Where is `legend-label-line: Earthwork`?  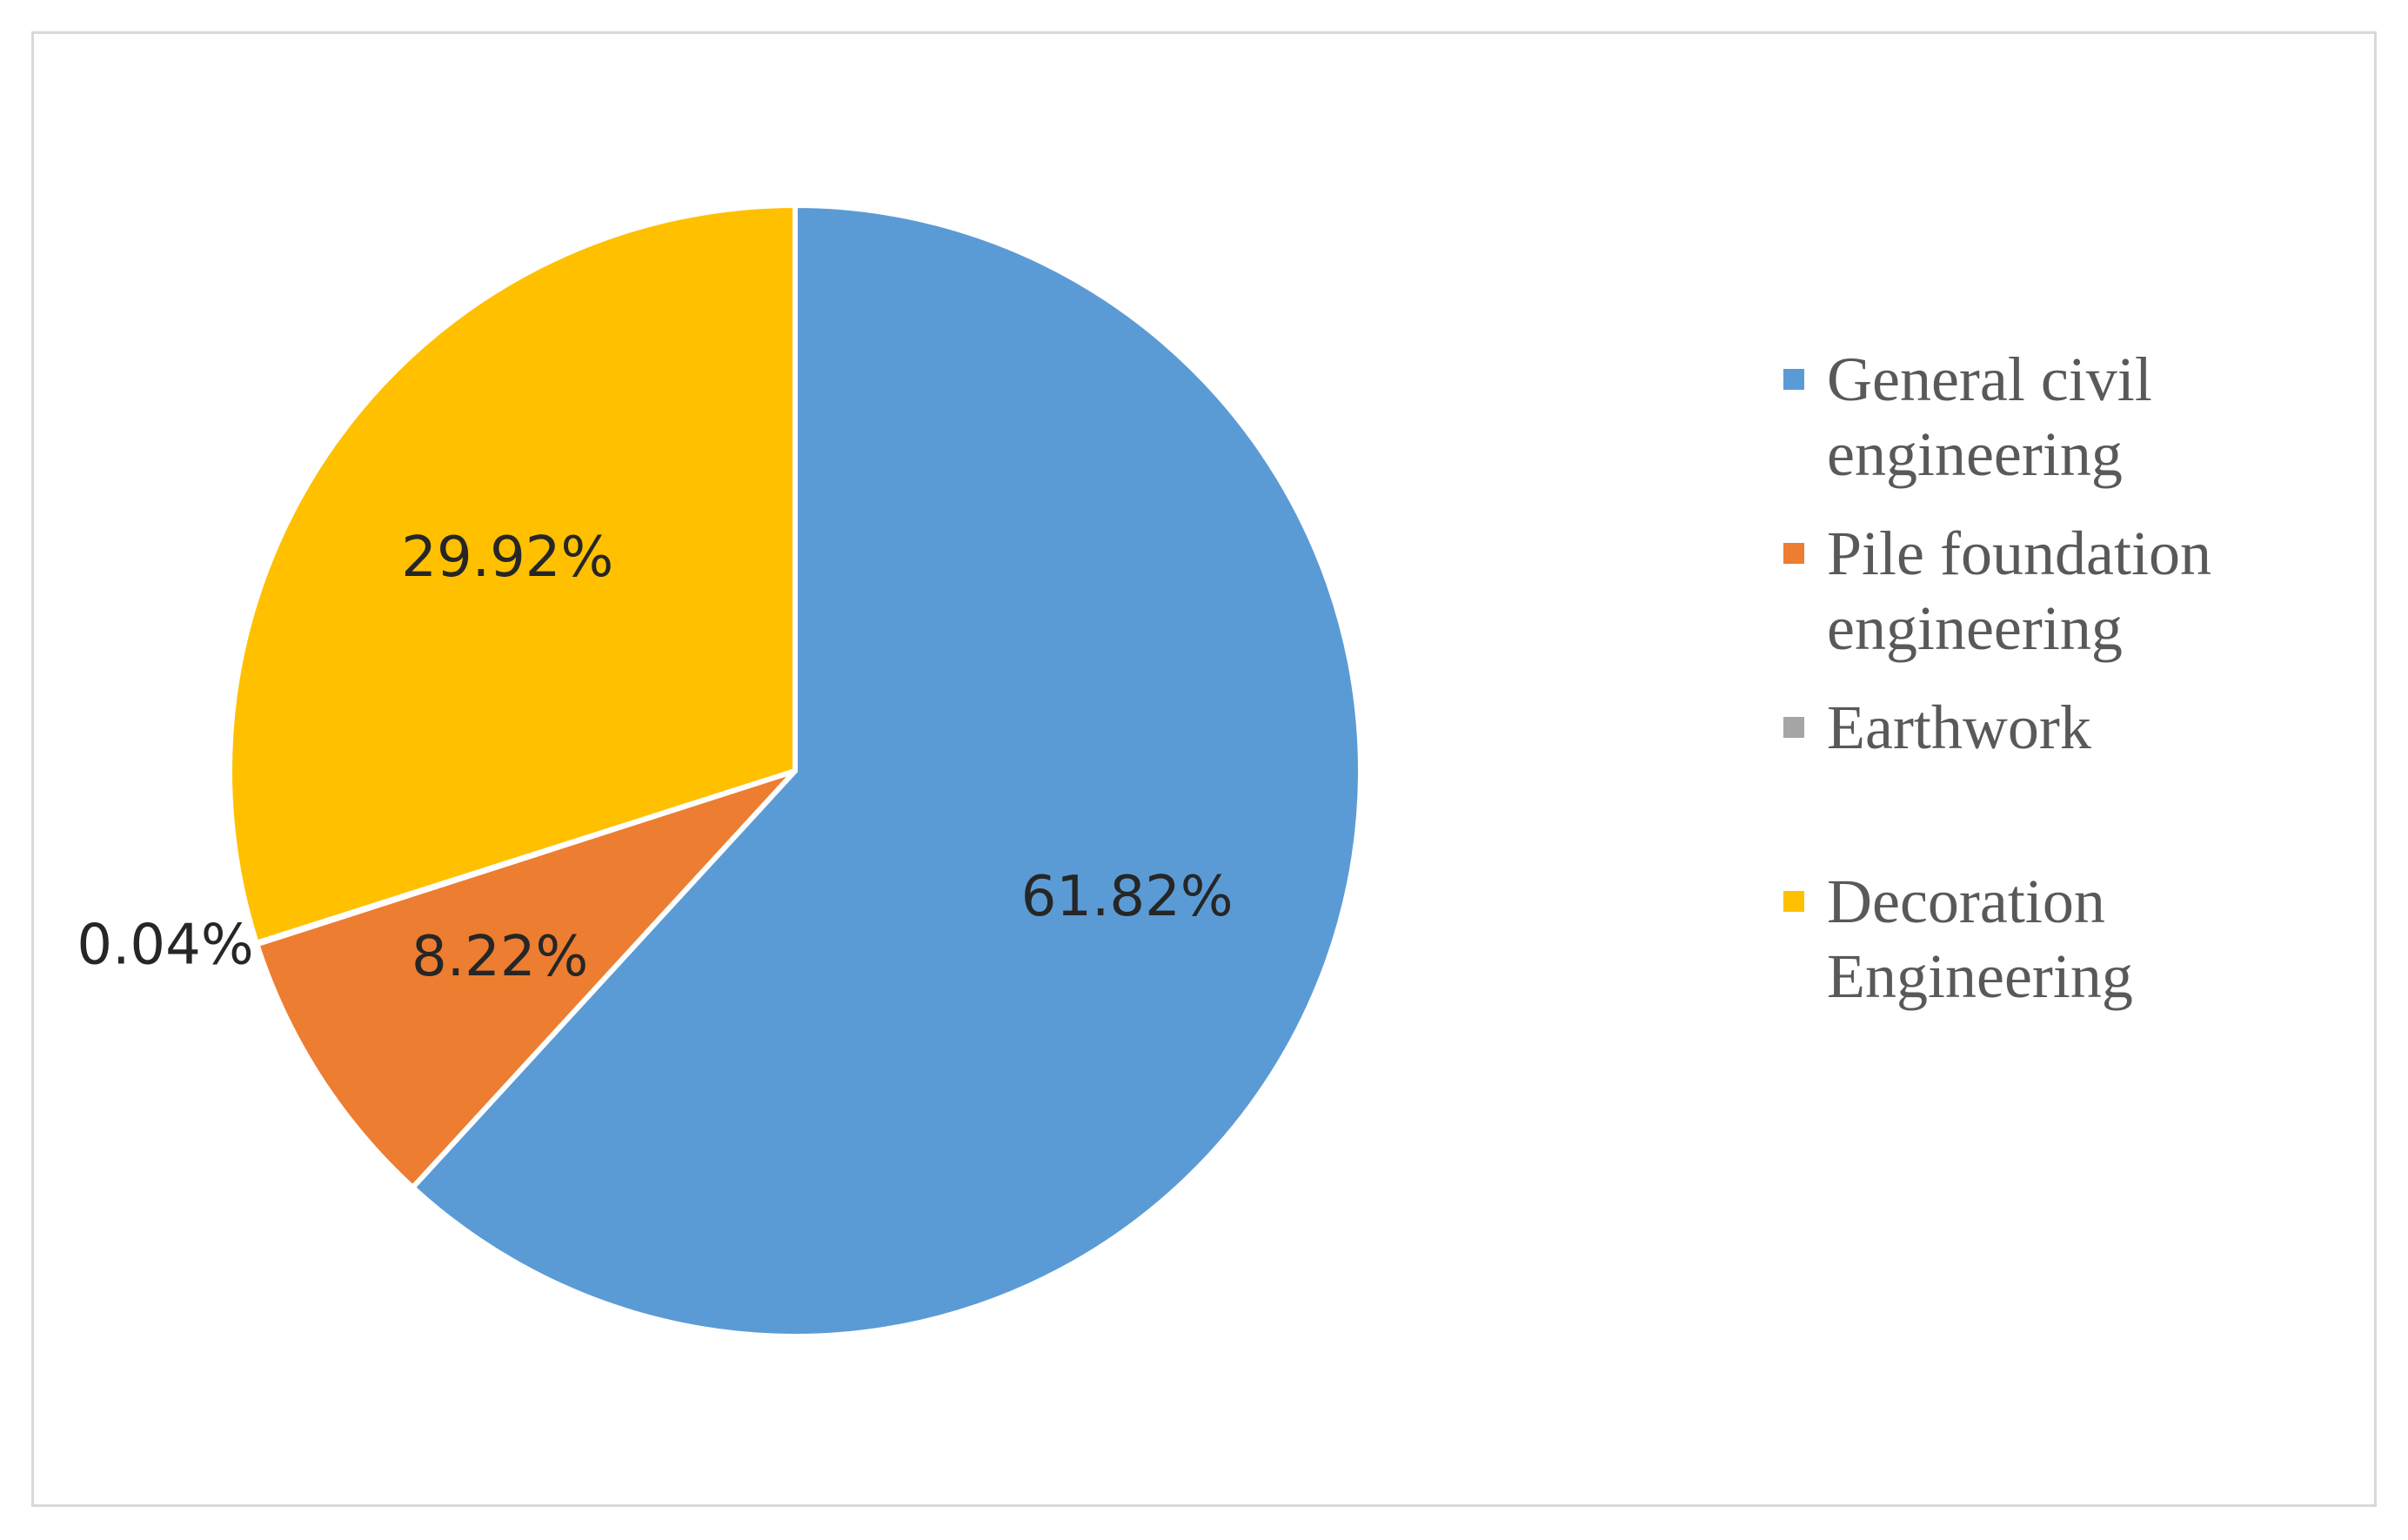 legend-label-line: Earthwork is located at coordinates (1959, 727).